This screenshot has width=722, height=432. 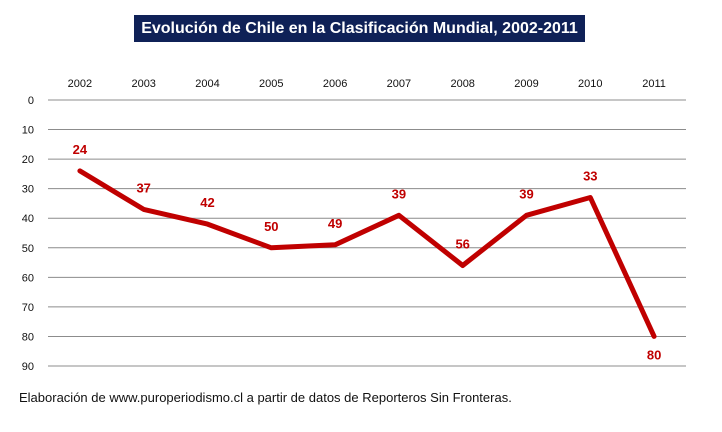 What do you see at coordinates (28, 160) in the screenshot?
I see `y-tick-label: 20` at bounding box center [28, 160].